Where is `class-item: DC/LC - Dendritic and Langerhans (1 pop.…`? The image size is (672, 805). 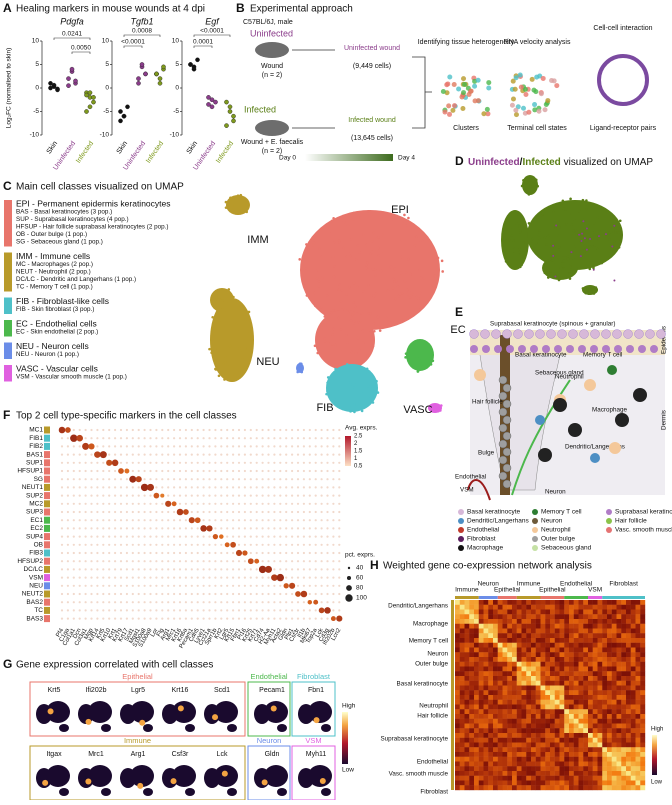 class-item: DC/LC - Dendritic and Langerhans (1 pop.… is located at coordinates (76, 279).